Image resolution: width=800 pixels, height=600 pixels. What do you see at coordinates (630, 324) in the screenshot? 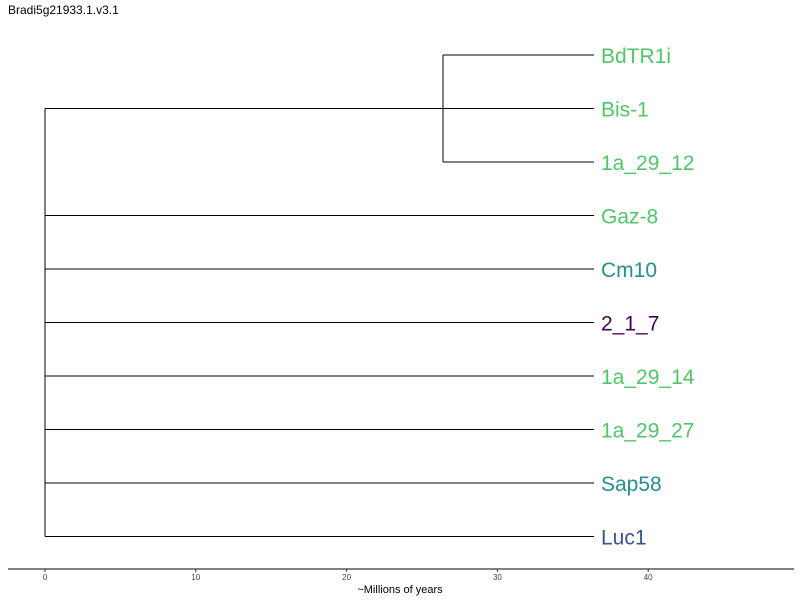
I see `tip-label: 2_1_7` at bounding box center [630, 324].